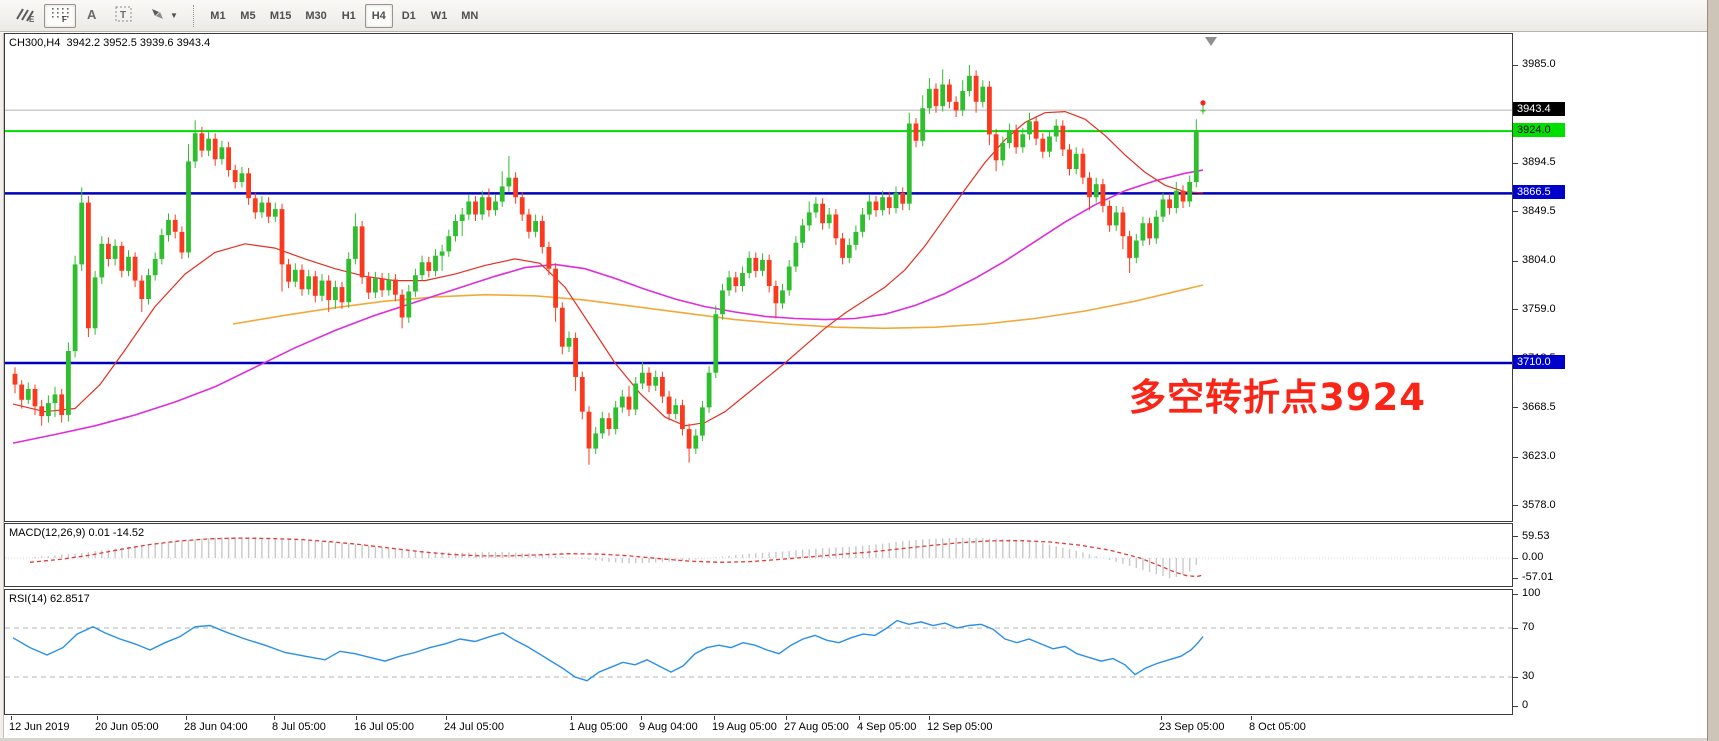 This screenshot has width=1719, height=741. What do you see at coordinates (1539, 308) in the screenshot?
I see `price-tick-label: 3759.0` at bounding box center [1539, 308].